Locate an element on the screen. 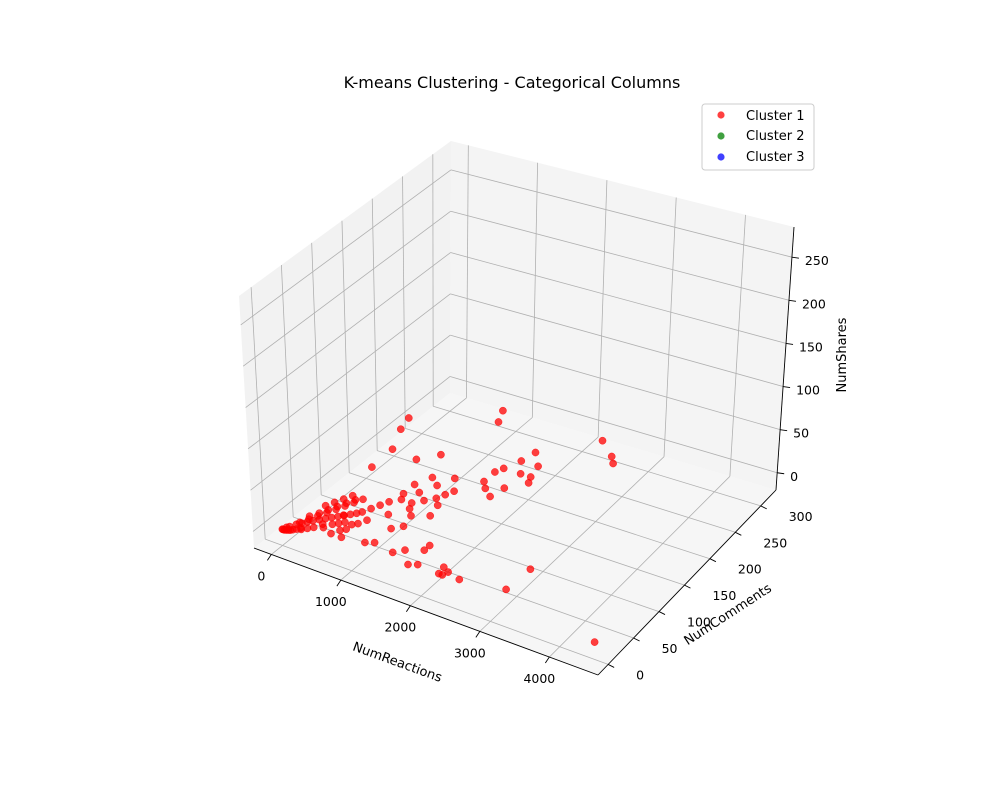  z-tick-label: 200 is located at coordinates (814, 303).